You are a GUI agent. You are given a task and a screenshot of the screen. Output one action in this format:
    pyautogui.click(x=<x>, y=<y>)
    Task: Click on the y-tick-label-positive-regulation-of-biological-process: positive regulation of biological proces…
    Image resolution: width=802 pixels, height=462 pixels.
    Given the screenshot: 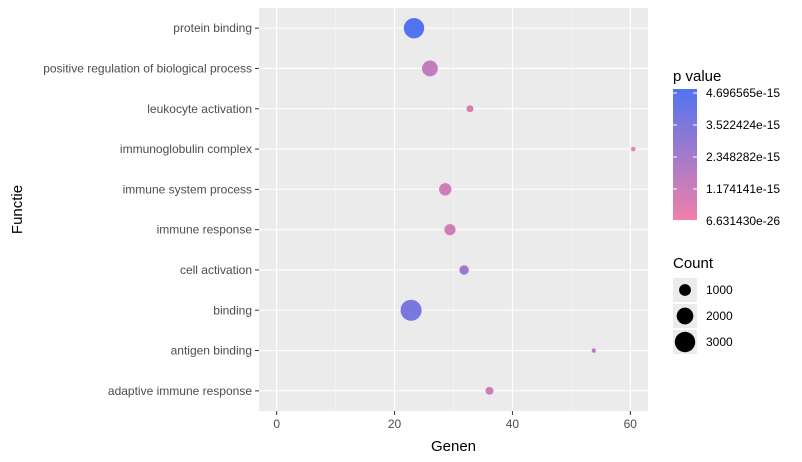 What is the action you would take?
    pyautogui.click(x=147, y=68)
    